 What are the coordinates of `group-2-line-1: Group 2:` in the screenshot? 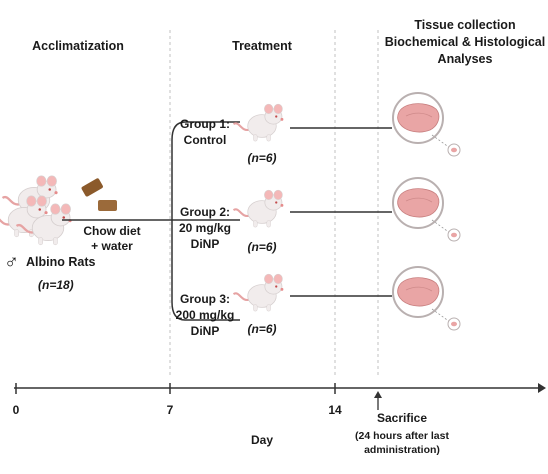 It's located at (205, 212).